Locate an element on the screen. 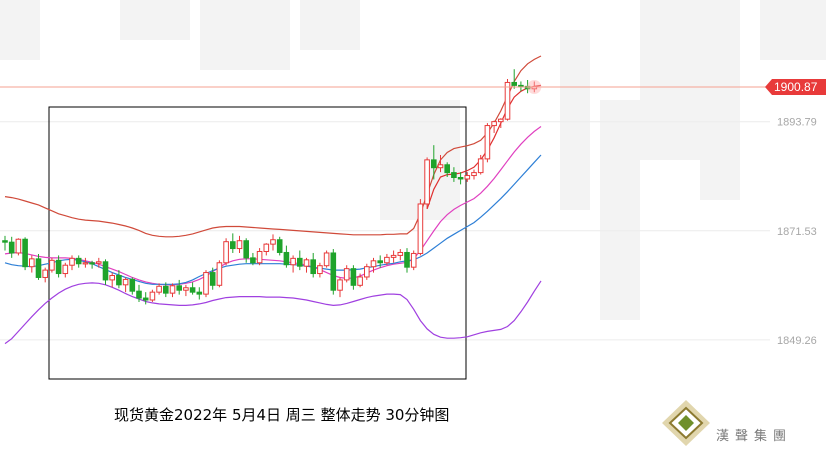 The image size is (826, 451). band-mid-line is located at coordinates (484, 147).